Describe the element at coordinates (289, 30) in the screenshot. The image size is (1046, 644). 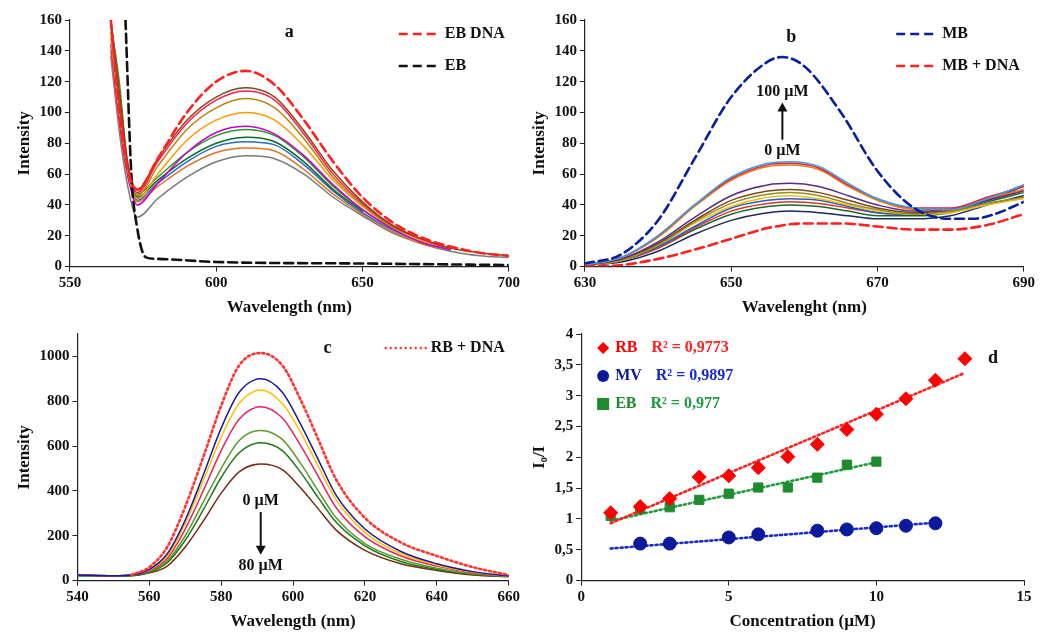
I see `annotation: a` at that location.